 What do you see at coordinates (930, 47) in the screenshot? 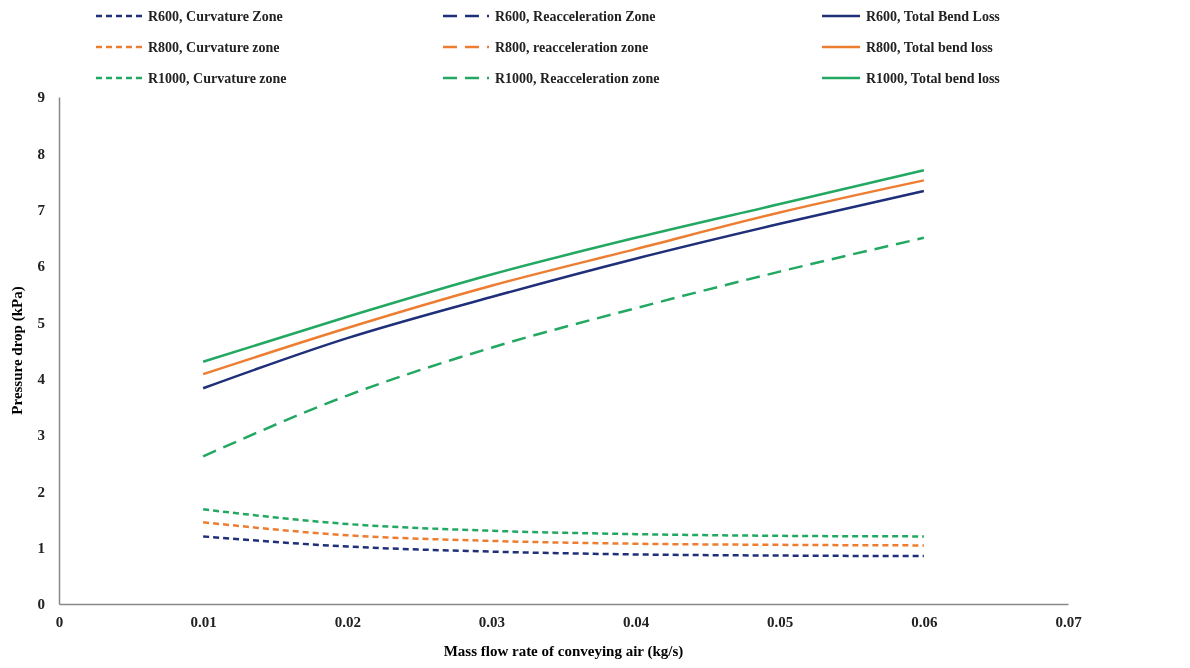
I see `legend-label: R800, Total bend loss` at bounding box center [930, 47].